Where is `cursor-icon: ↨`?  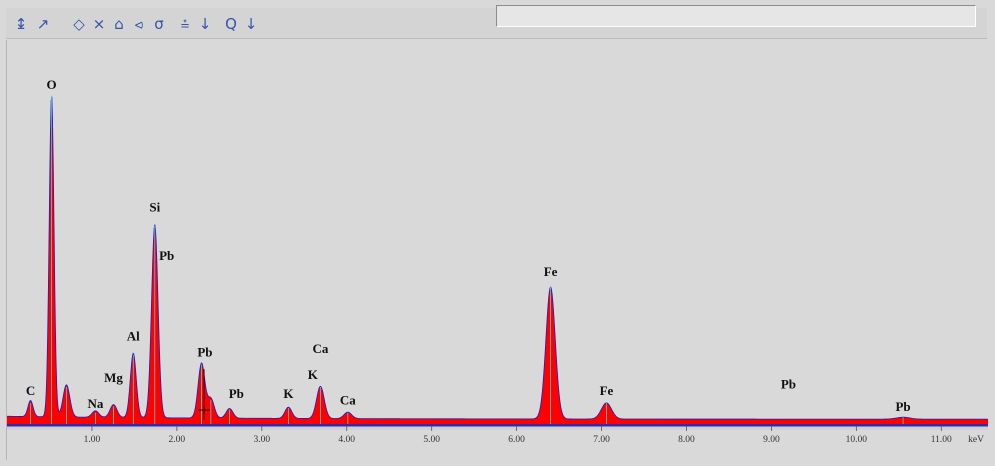 cursor-icon: ↨ is located at coordinates (21, 24).